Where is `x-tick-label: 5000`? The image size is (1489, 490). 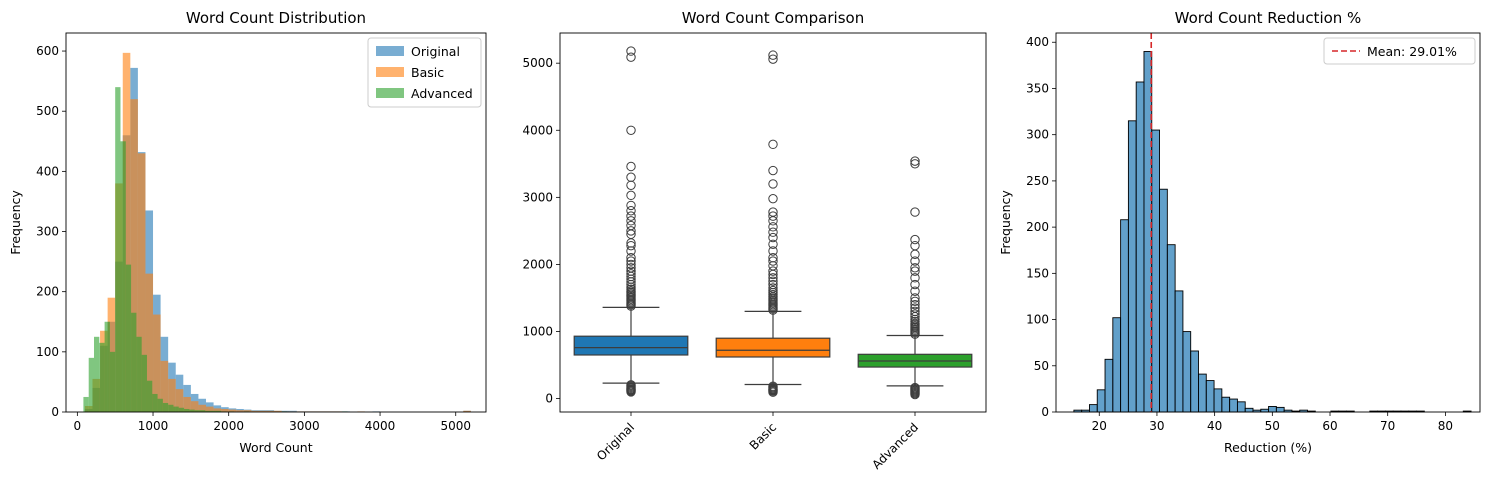 x-tick-label: 5000 is located at coordinates (455, 426).